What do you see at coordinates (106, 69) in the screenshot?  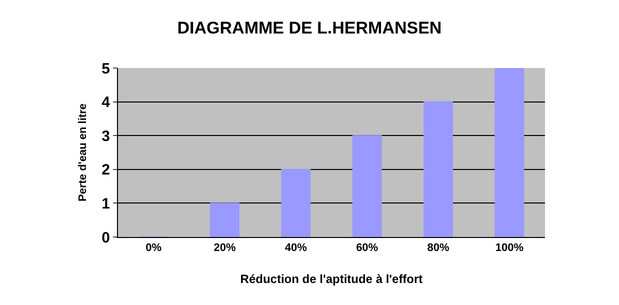 I see `y-tick-label: 5` at bounding box center [106, 69].